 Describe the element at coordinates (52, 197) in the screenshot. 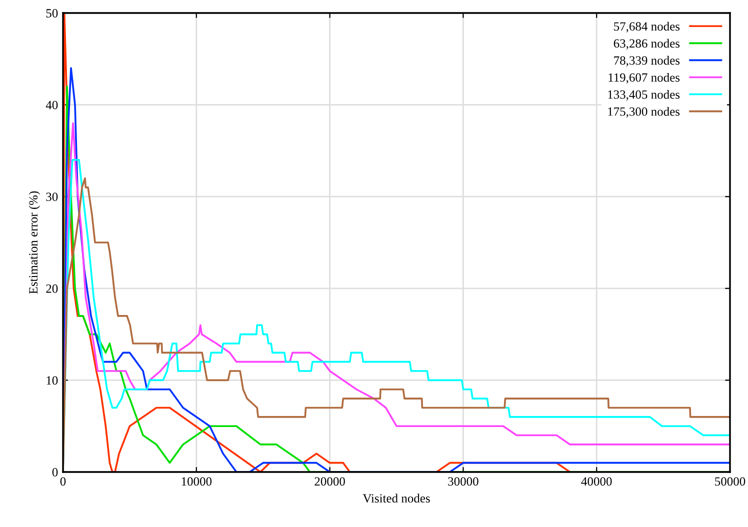

I see `y-tick-label: 30` at that location.